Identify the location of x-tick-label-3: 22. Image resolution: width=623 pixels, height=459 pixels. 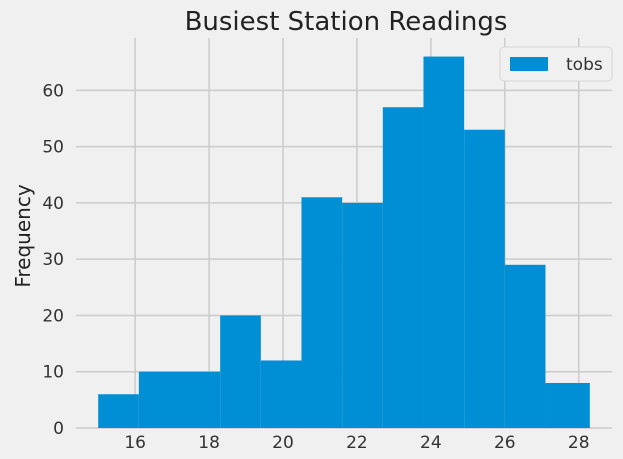
(357, 443).